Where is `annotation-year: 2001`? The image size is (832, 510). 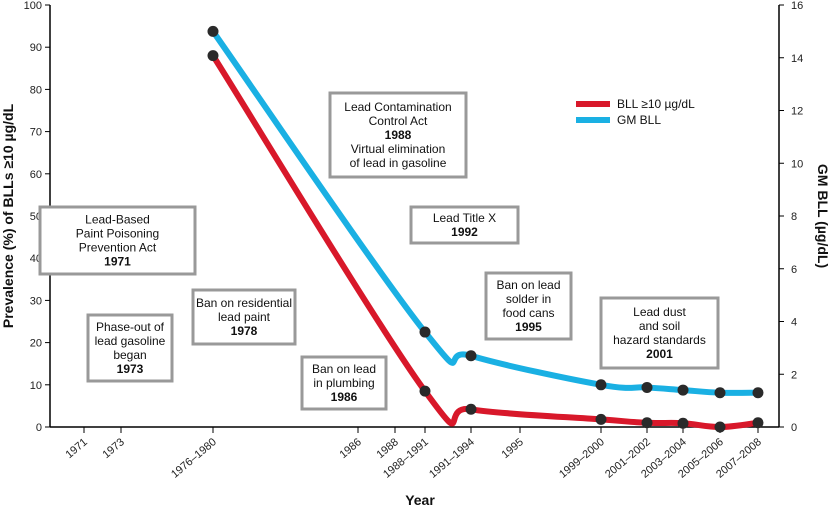
annotation-year: 2001 is located at coordinates (659, 354).